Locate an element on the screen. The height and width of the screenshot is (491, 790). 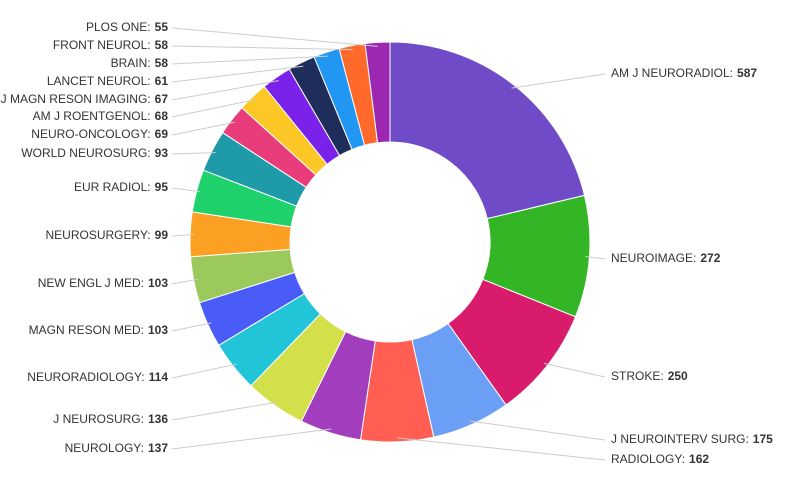
slice-label: NEURO-ONCOLOGY: 69 is located at coordinates (99, 134).